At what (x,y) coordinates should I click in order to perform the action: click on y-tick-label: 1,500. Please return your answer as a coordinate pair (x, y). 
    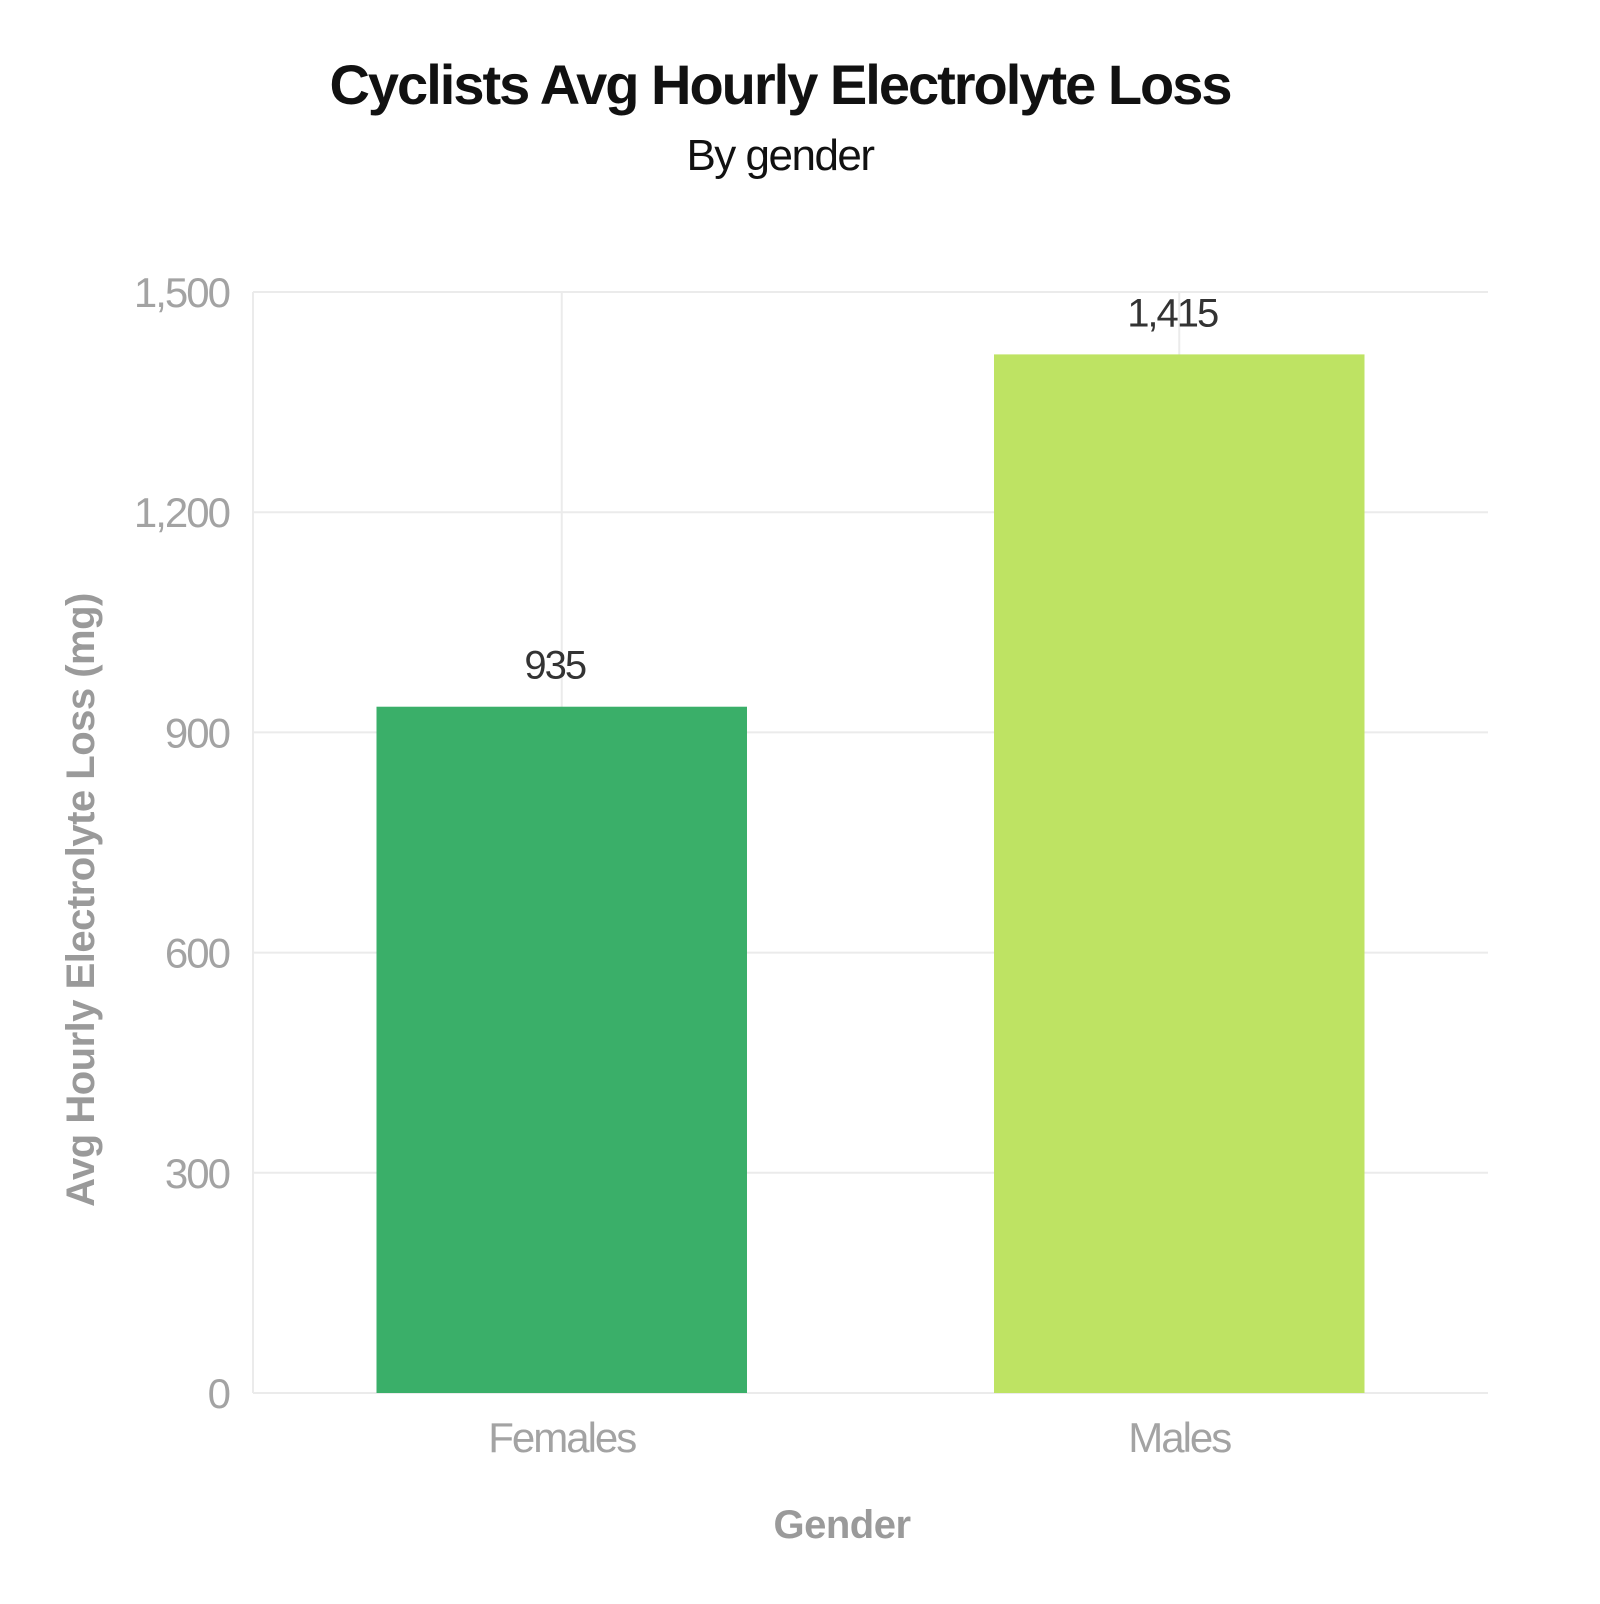
    Looking at the image, I should click on (182, 292).